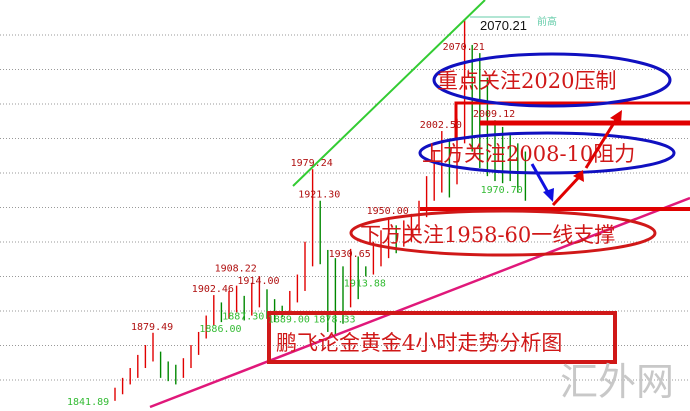 The image size is (690, 411). What do you see at coordinates (88, 402) in the screenshot?
I see `price-label: 1841.89` at bounding box center [88, 402].